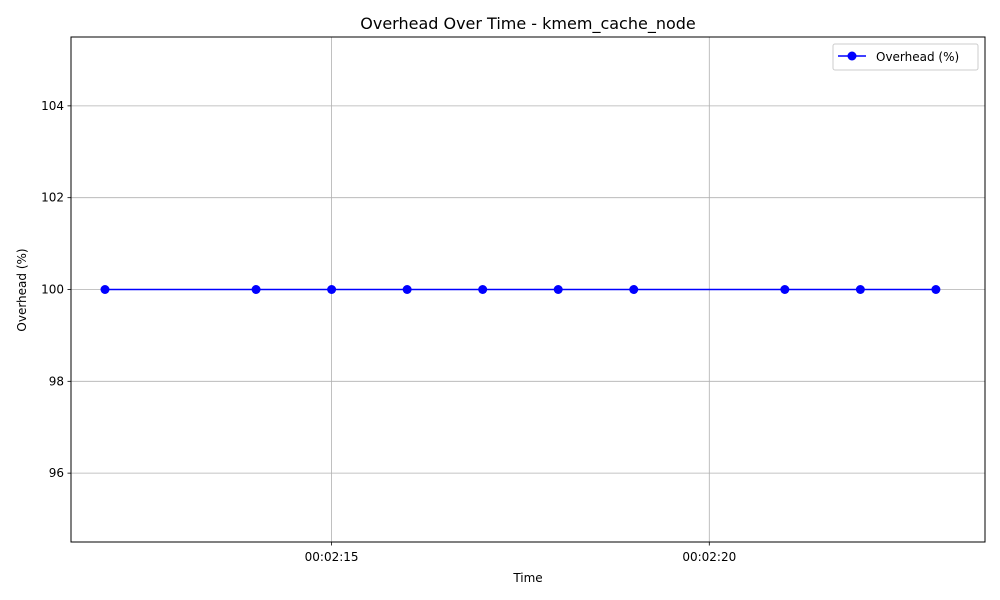 The height and width of the screenshot is (600, 1000). I want to click on x-tick-label: 00:02:20, so click(709, 557).